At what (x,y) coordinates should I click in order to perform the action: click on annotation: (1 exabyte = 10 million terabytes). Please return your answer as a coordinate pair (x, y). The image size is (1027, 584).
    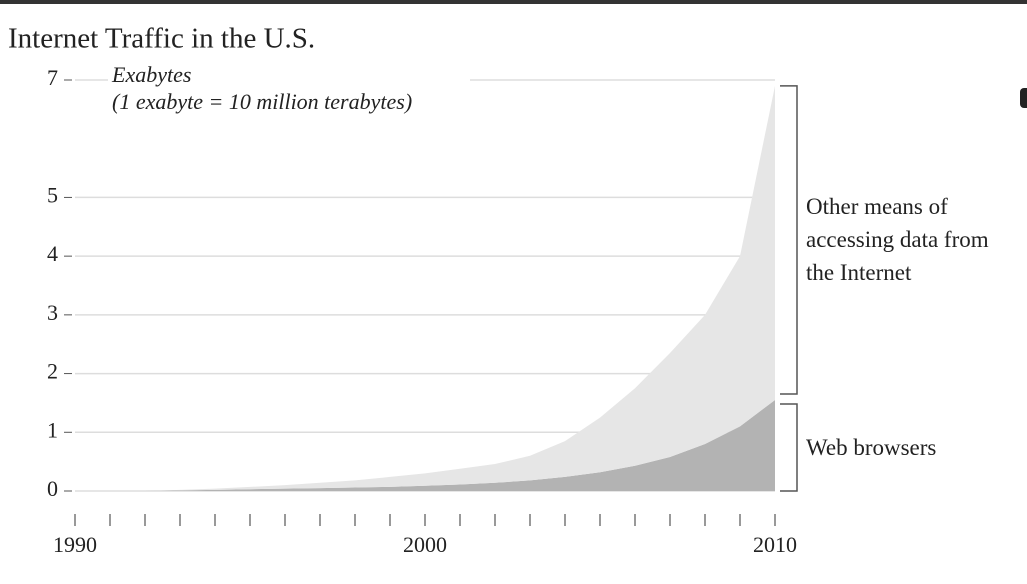
    Looking at the image, I should click on (262, 101).